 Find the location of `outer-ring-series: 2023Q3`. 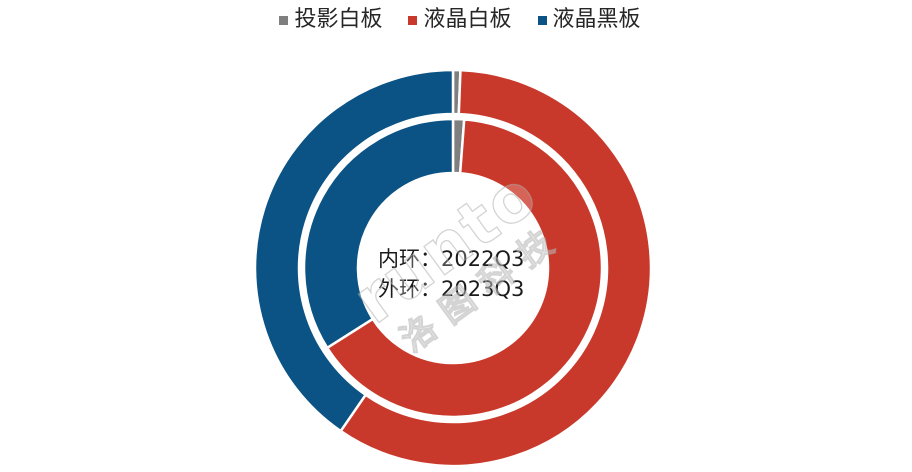

outer-ring-series: 2023Q3 is located at coordinates (482, 289).